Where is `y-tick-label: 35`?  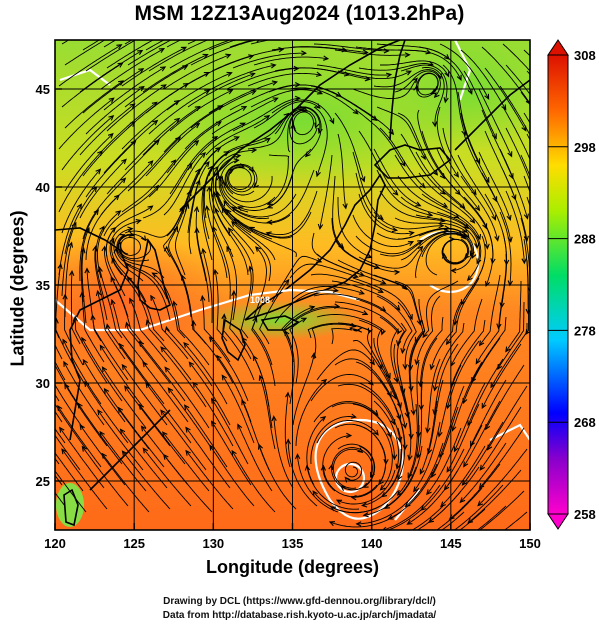
y-tick-label: 35 is located at coordinates (43, 285).